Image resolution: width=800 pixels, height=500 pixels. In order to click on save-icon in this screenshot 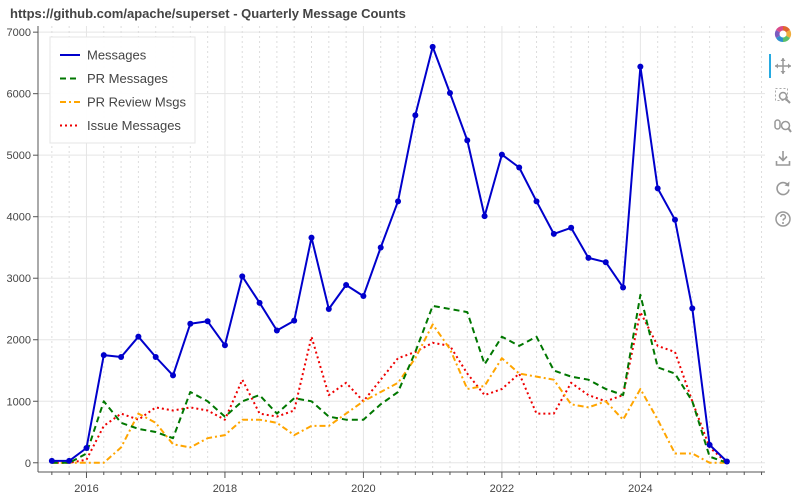, I will do `click(783, 158)`.